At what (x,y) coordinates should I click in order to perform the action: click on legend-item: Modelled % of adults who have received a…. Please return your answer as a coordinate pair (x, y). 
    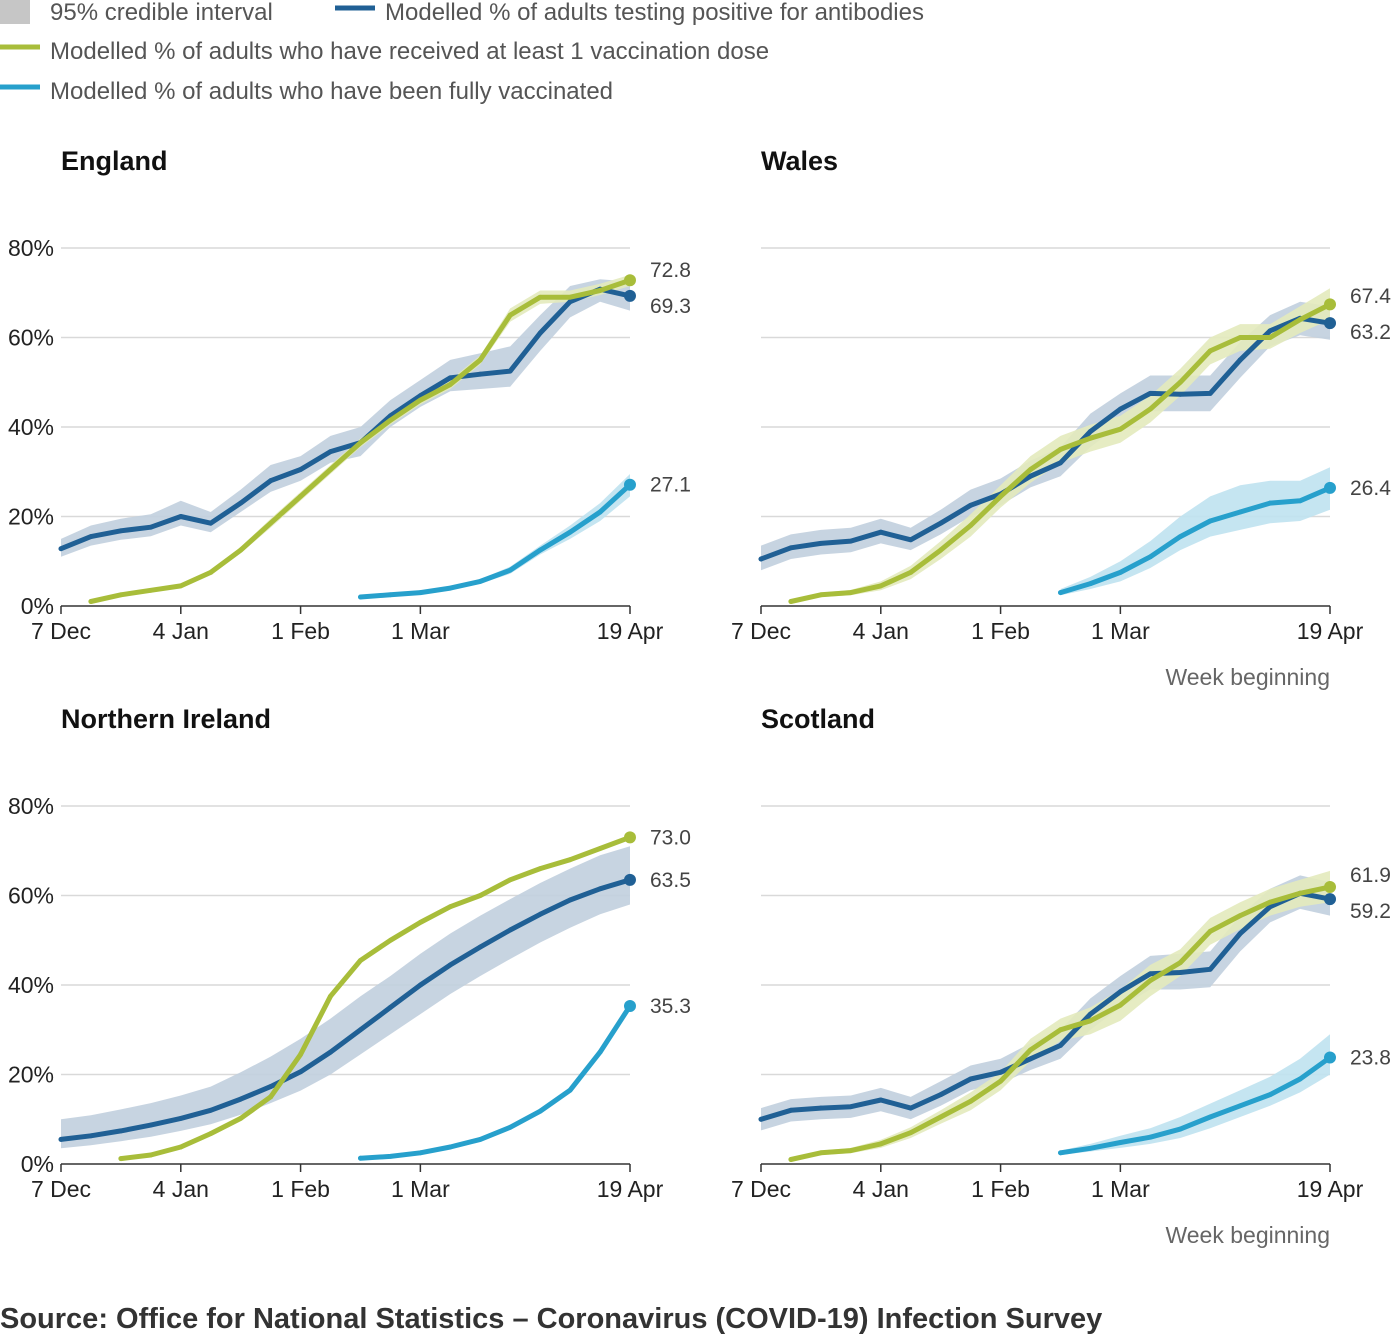
    Looking at the image, I should click on (384, 51).